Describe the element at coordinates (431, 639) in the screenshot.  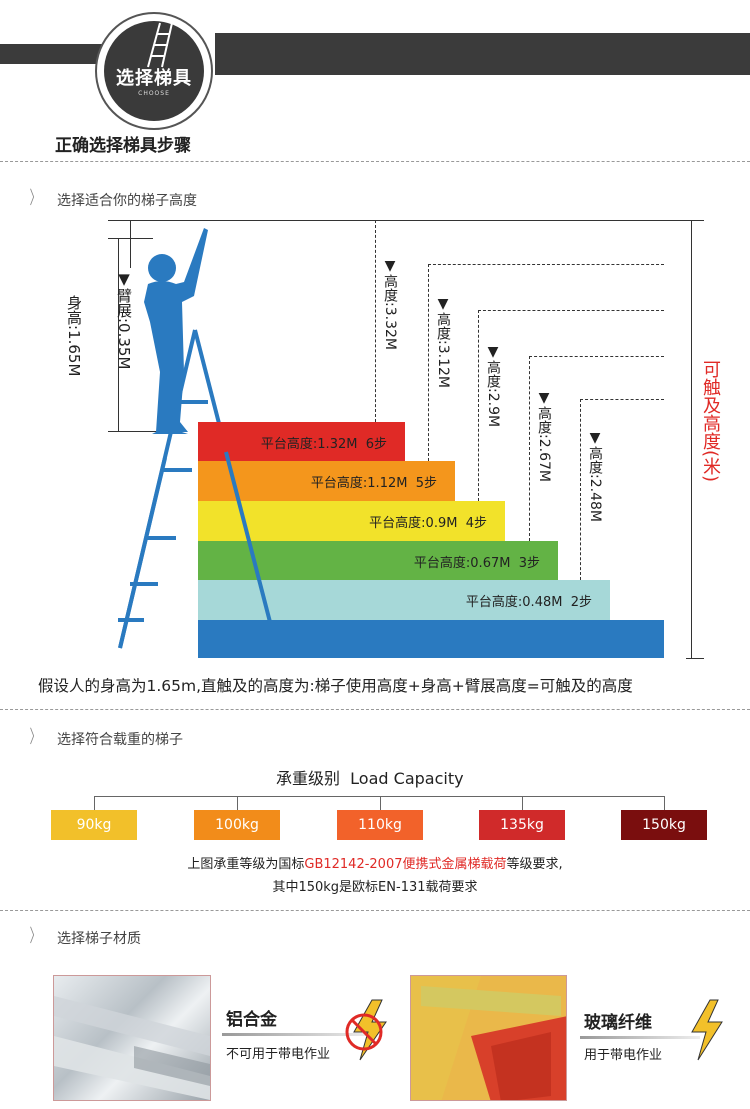
I see `base-block` at that location.